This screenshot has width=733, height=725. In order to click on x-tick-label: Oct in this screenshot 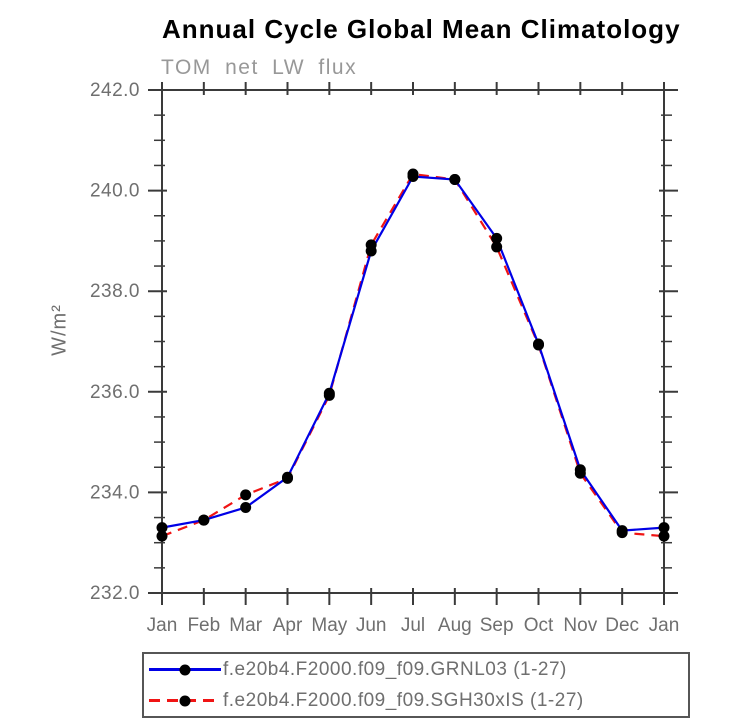, I will do `click(539, 625)`.